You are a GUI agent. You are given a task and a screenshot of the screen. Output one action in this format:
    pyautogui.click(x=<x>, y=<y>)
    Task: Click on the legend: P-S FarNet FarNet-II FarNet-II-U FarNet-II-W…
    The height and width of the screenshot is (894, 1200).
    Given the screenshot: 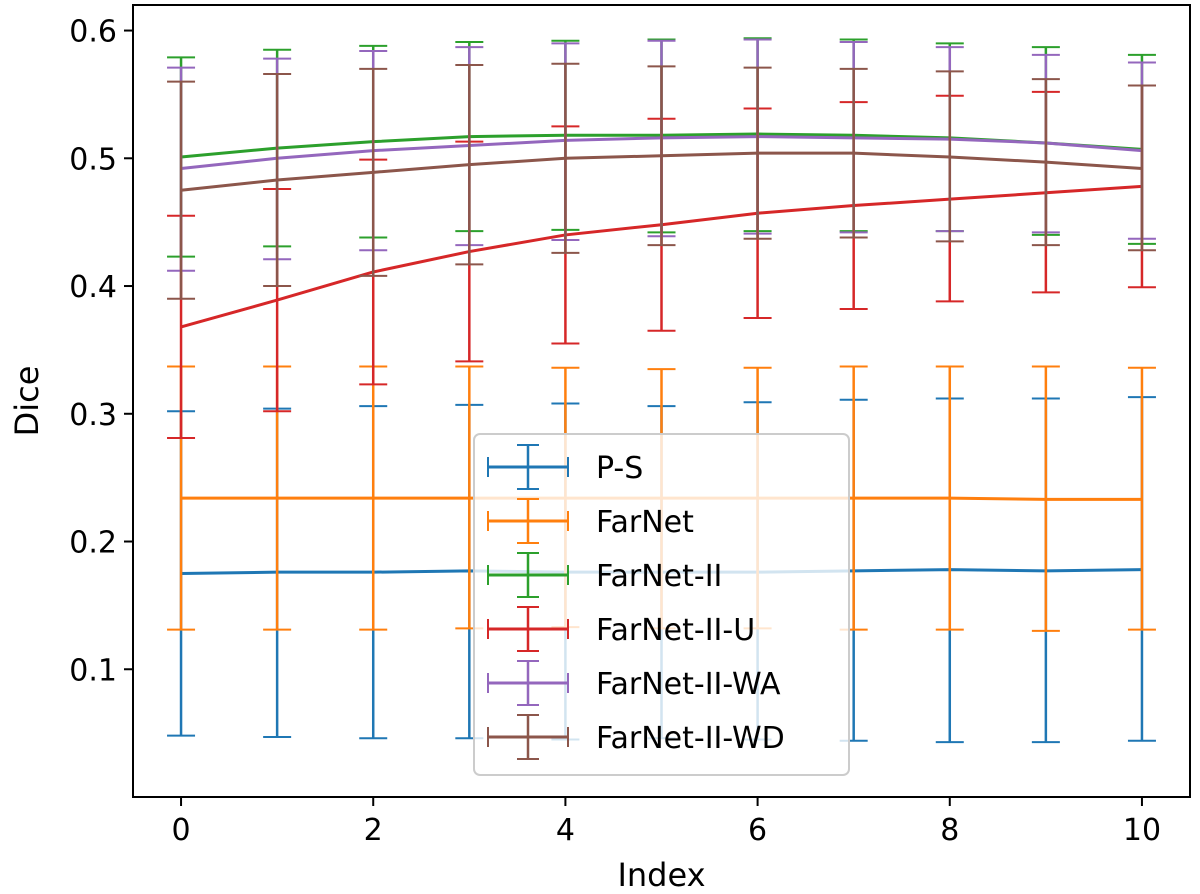 What is the action you would take?
    pyautogui.click(x=661, y=604)
    